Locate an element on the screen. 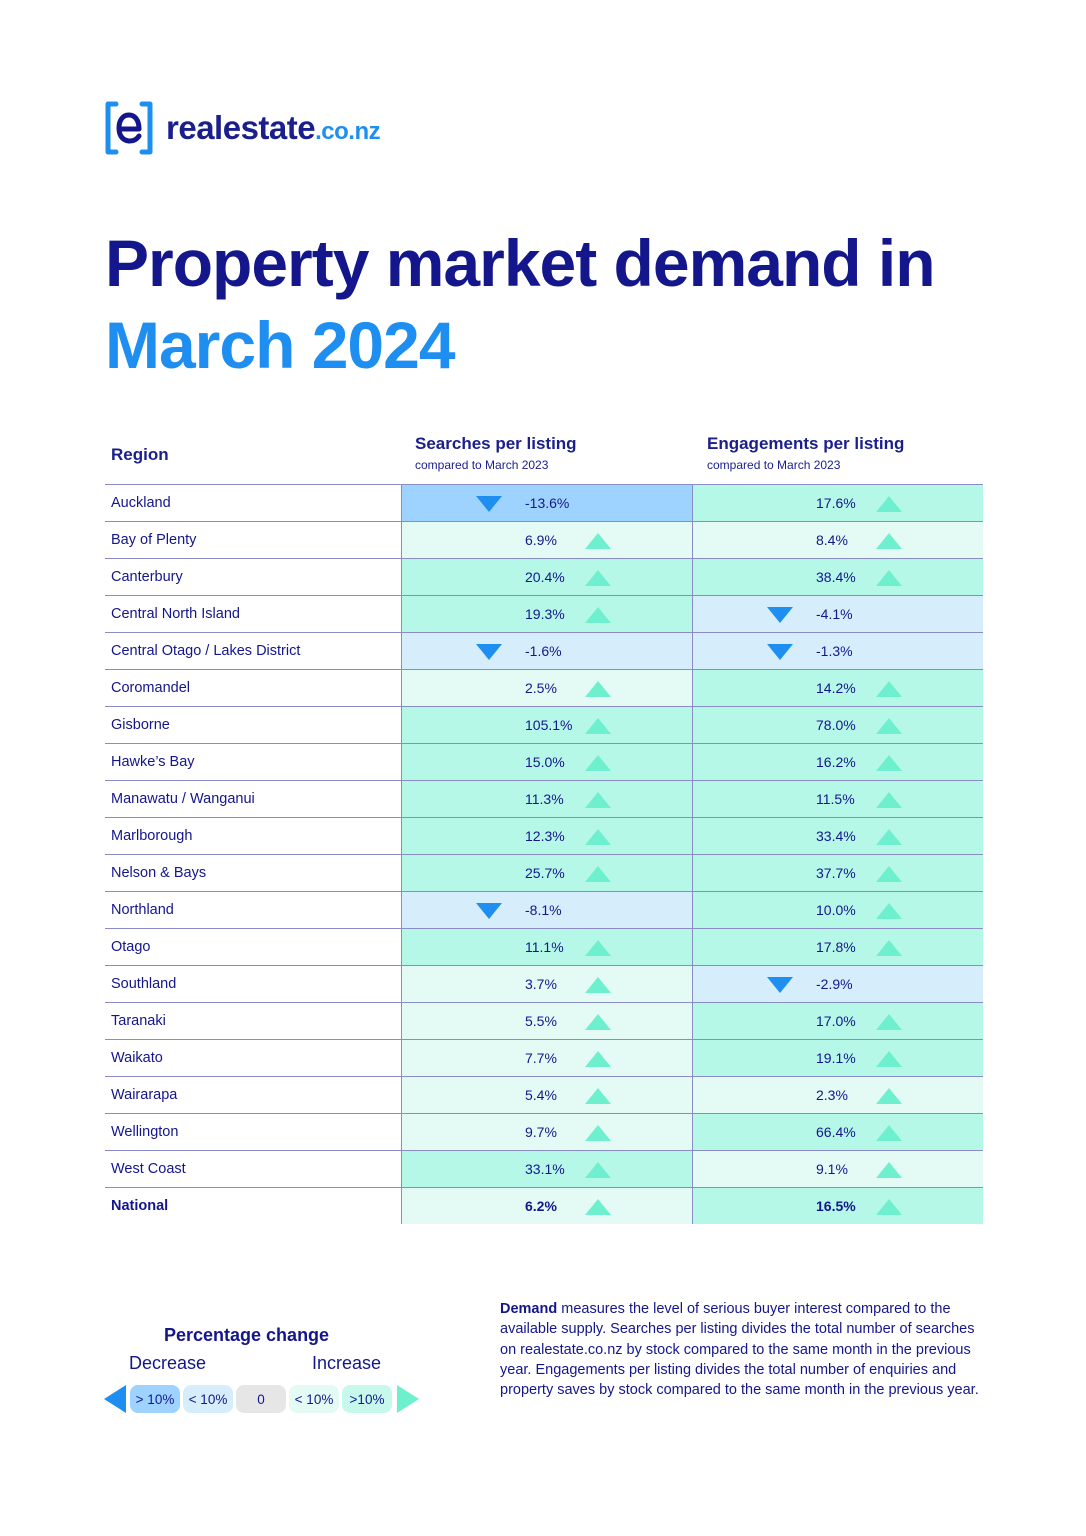 The width and height of the screenshot is (1086, 1536). table-row: Coromandel 2.5% 14.2% is located at coordinates (544, 687).